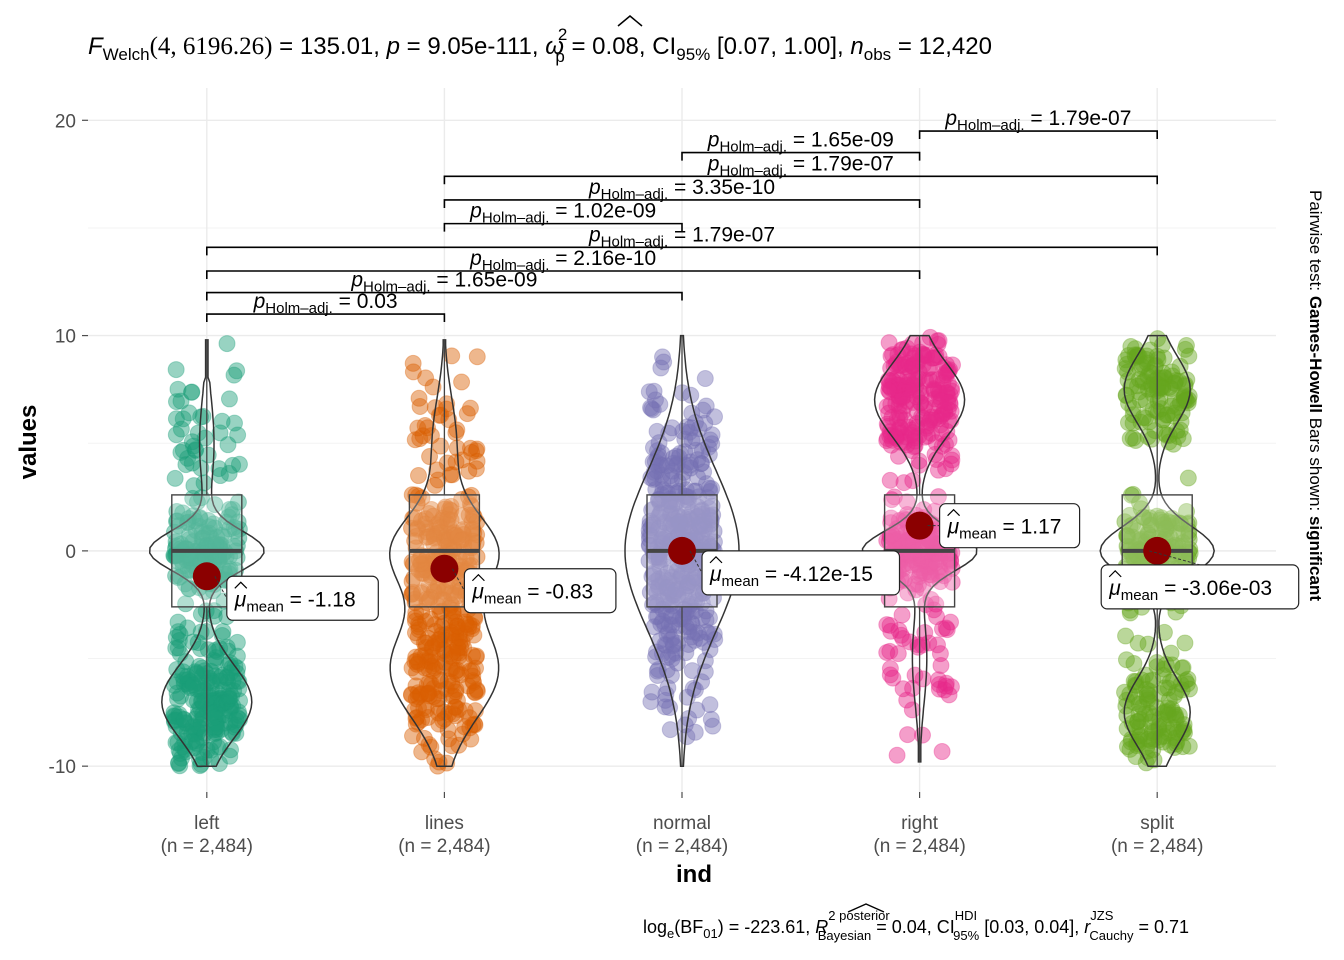 Image resolution: width=1344 pixels, height=960 pixels. I want to click on pairwise-bracket: pHolm–adj. = 1.79e-07, so click(1038, 123).